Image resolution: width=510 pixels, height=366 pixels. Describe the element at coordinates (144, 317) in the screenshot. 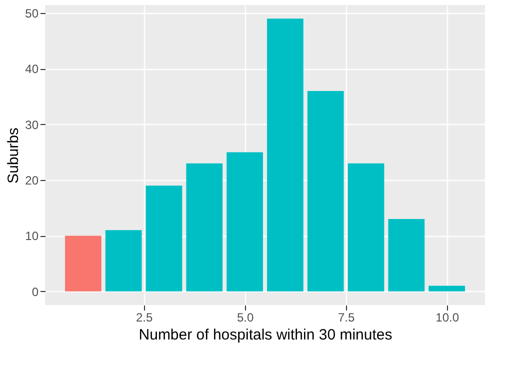

I see `x-tick-label: 2.5` at that location.